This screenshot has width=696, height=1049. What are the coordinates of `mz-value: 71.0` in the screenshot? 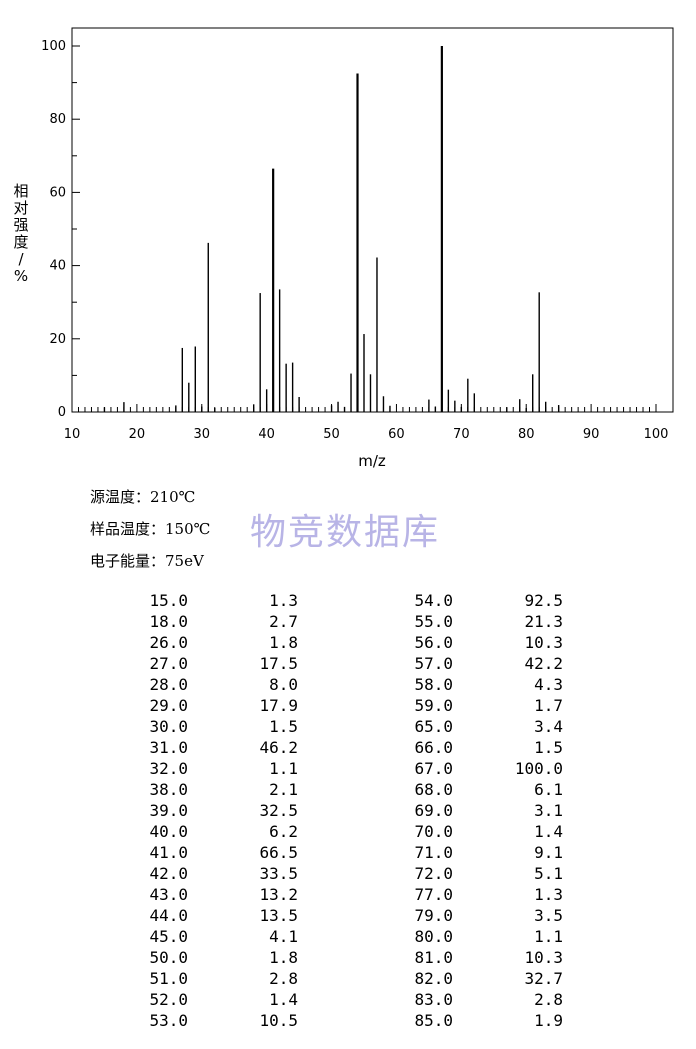 It's located at (433, 852).